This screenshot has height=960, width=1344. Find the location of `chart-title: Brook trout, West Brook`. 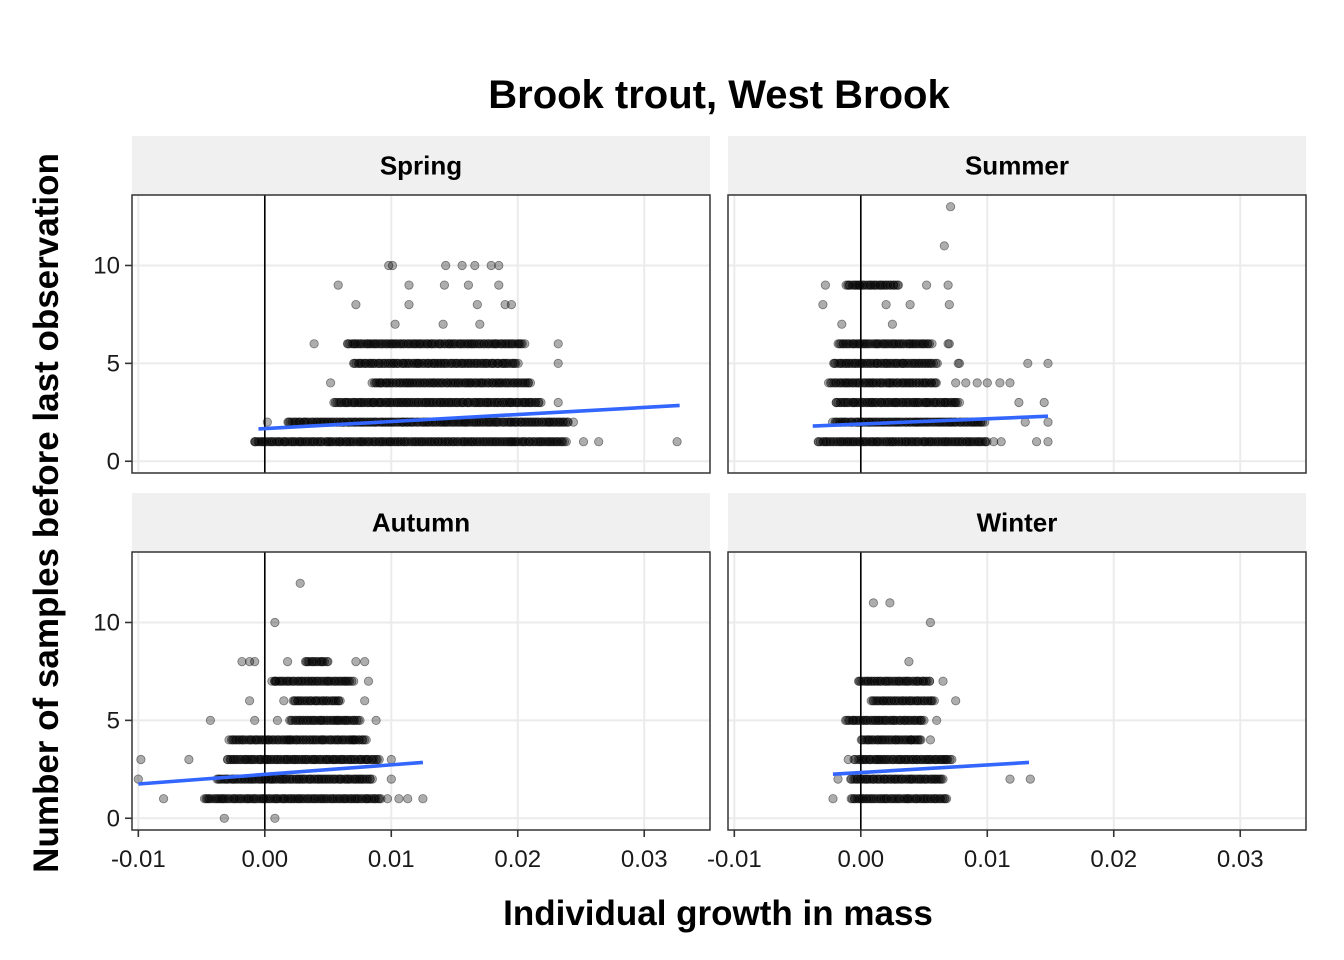

chart-title: Brook trout, West Brook is located at coordinates (719, 95).